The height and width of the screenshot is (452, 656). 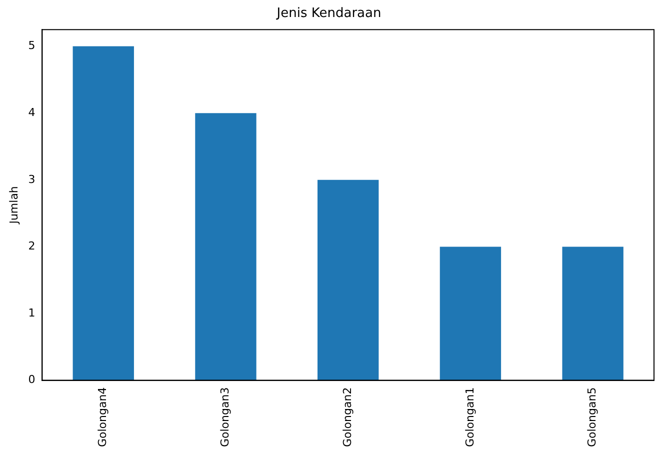 I want to click on y-tick-label: 1, so click(x=32, y=313).